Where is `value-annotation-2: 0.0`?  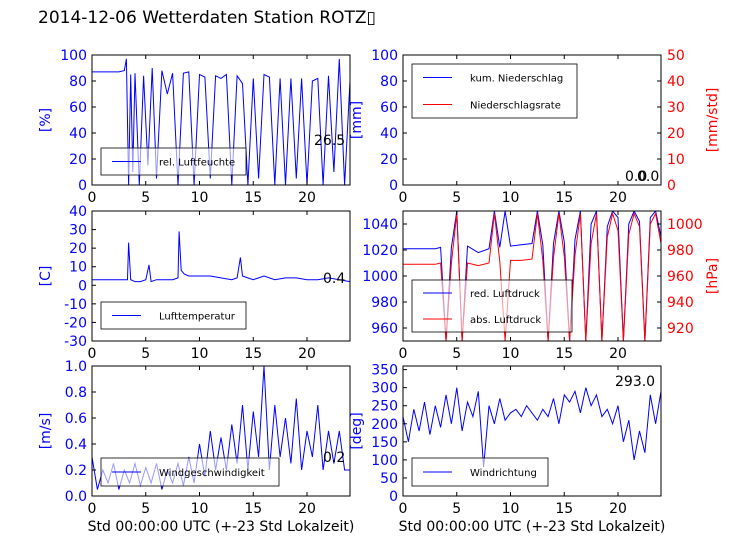
value-annotation-2: 0.0 is located at coordinates (648, 177).